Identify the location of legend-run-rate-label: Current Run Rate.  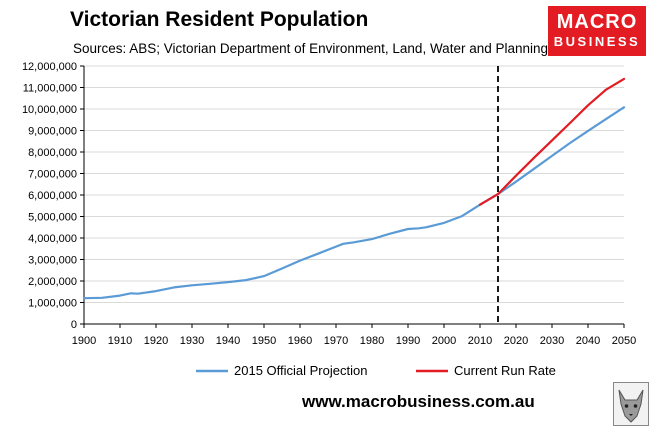
(505, 370).